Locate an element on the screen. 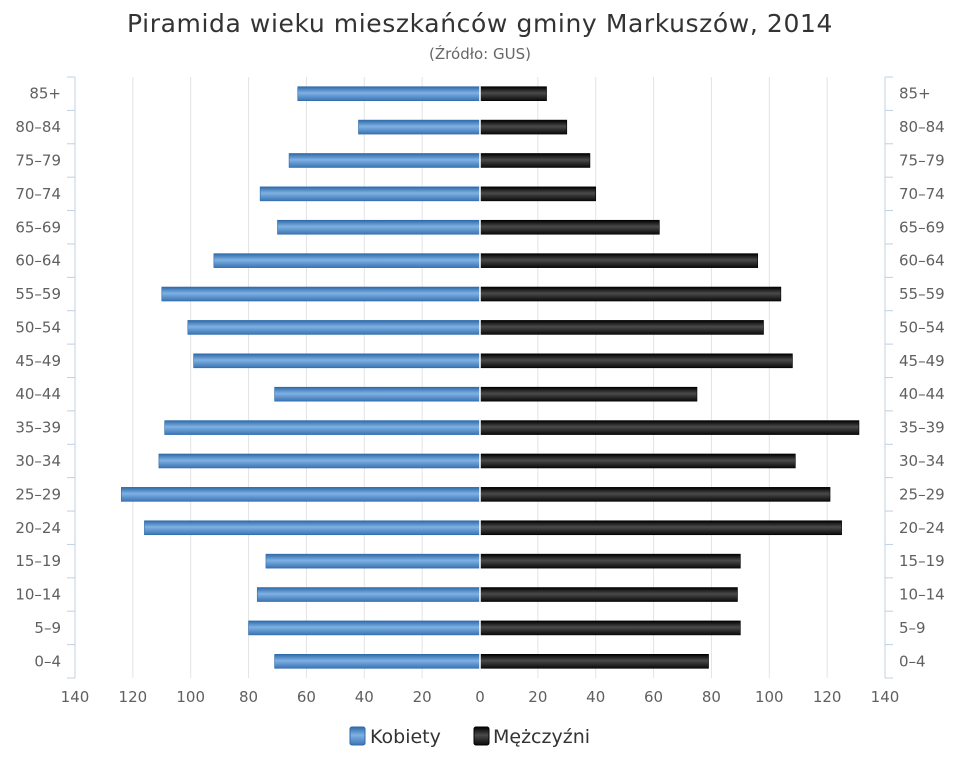 Image resolution: width=960 pixels, height=768 pixels. legend: Kobiety Mężczyźni is located at coordinates (469, 737).